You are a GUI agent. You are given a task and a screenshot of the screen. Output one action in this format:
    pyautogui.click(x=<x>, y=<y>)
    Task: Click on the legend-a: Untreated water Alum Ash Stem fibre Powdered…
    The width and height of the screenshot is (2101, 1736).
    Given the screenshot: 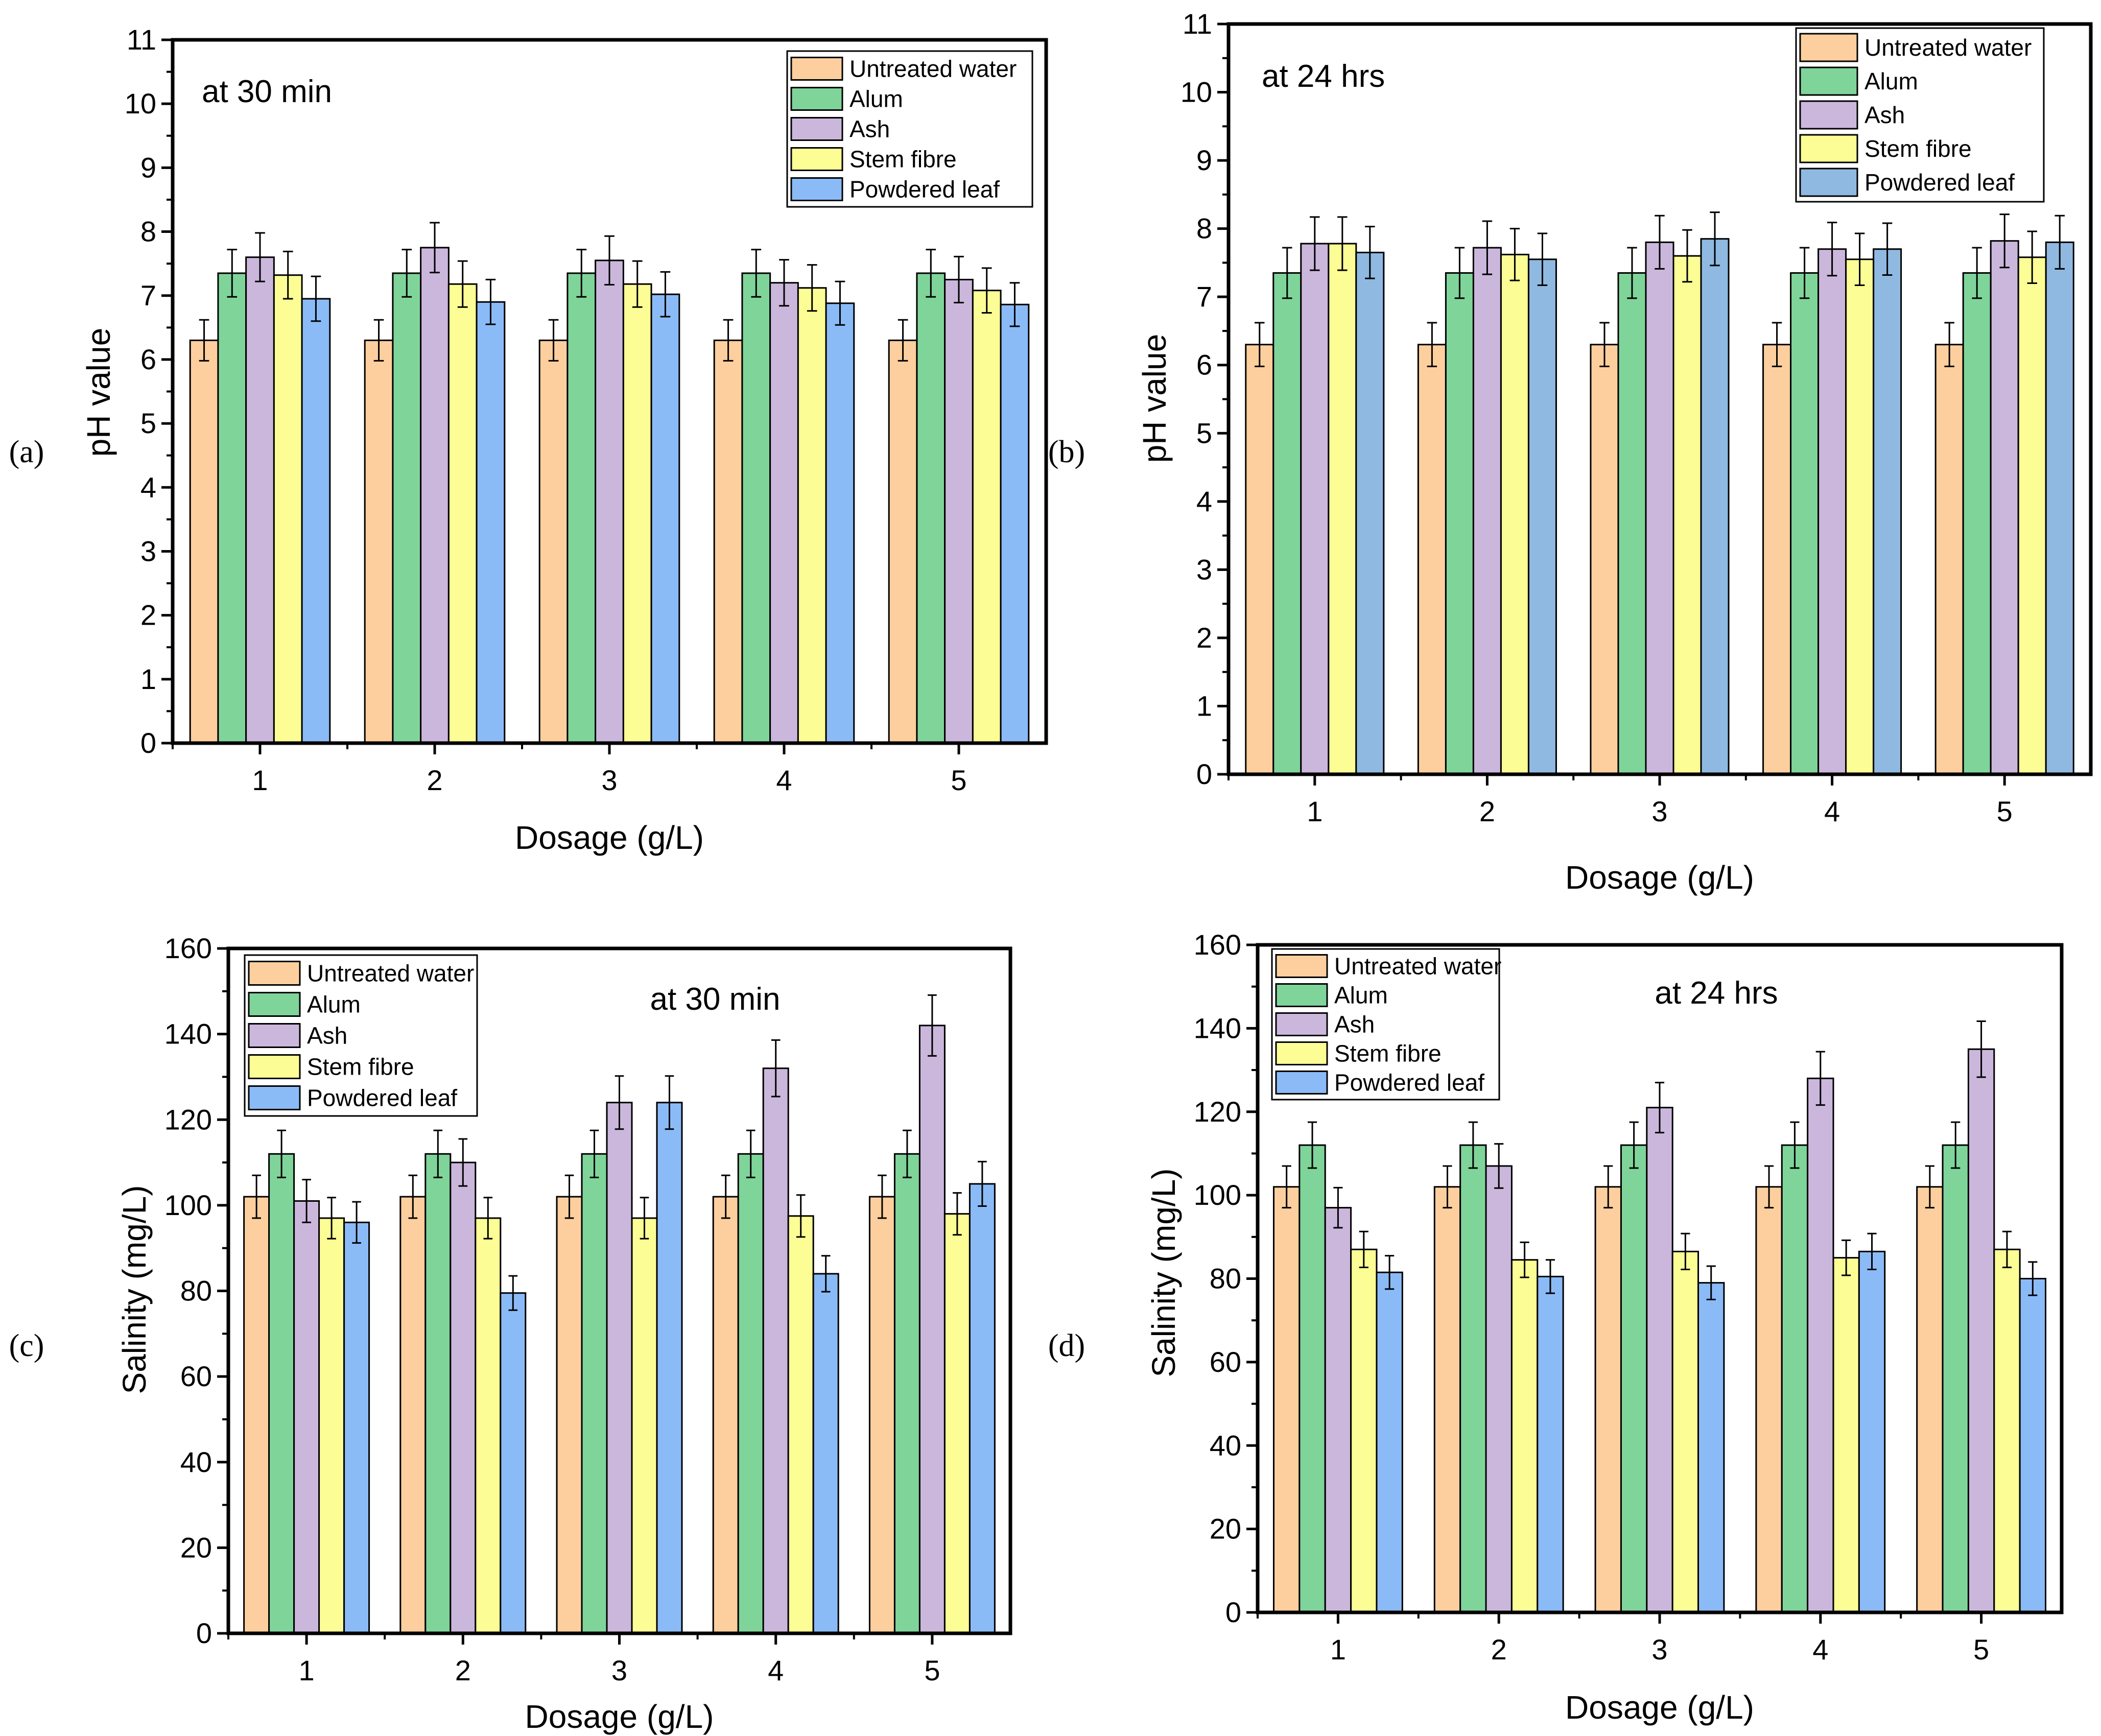 What is the action you would take?
    pyautogui.click(x=910, y=129)
    